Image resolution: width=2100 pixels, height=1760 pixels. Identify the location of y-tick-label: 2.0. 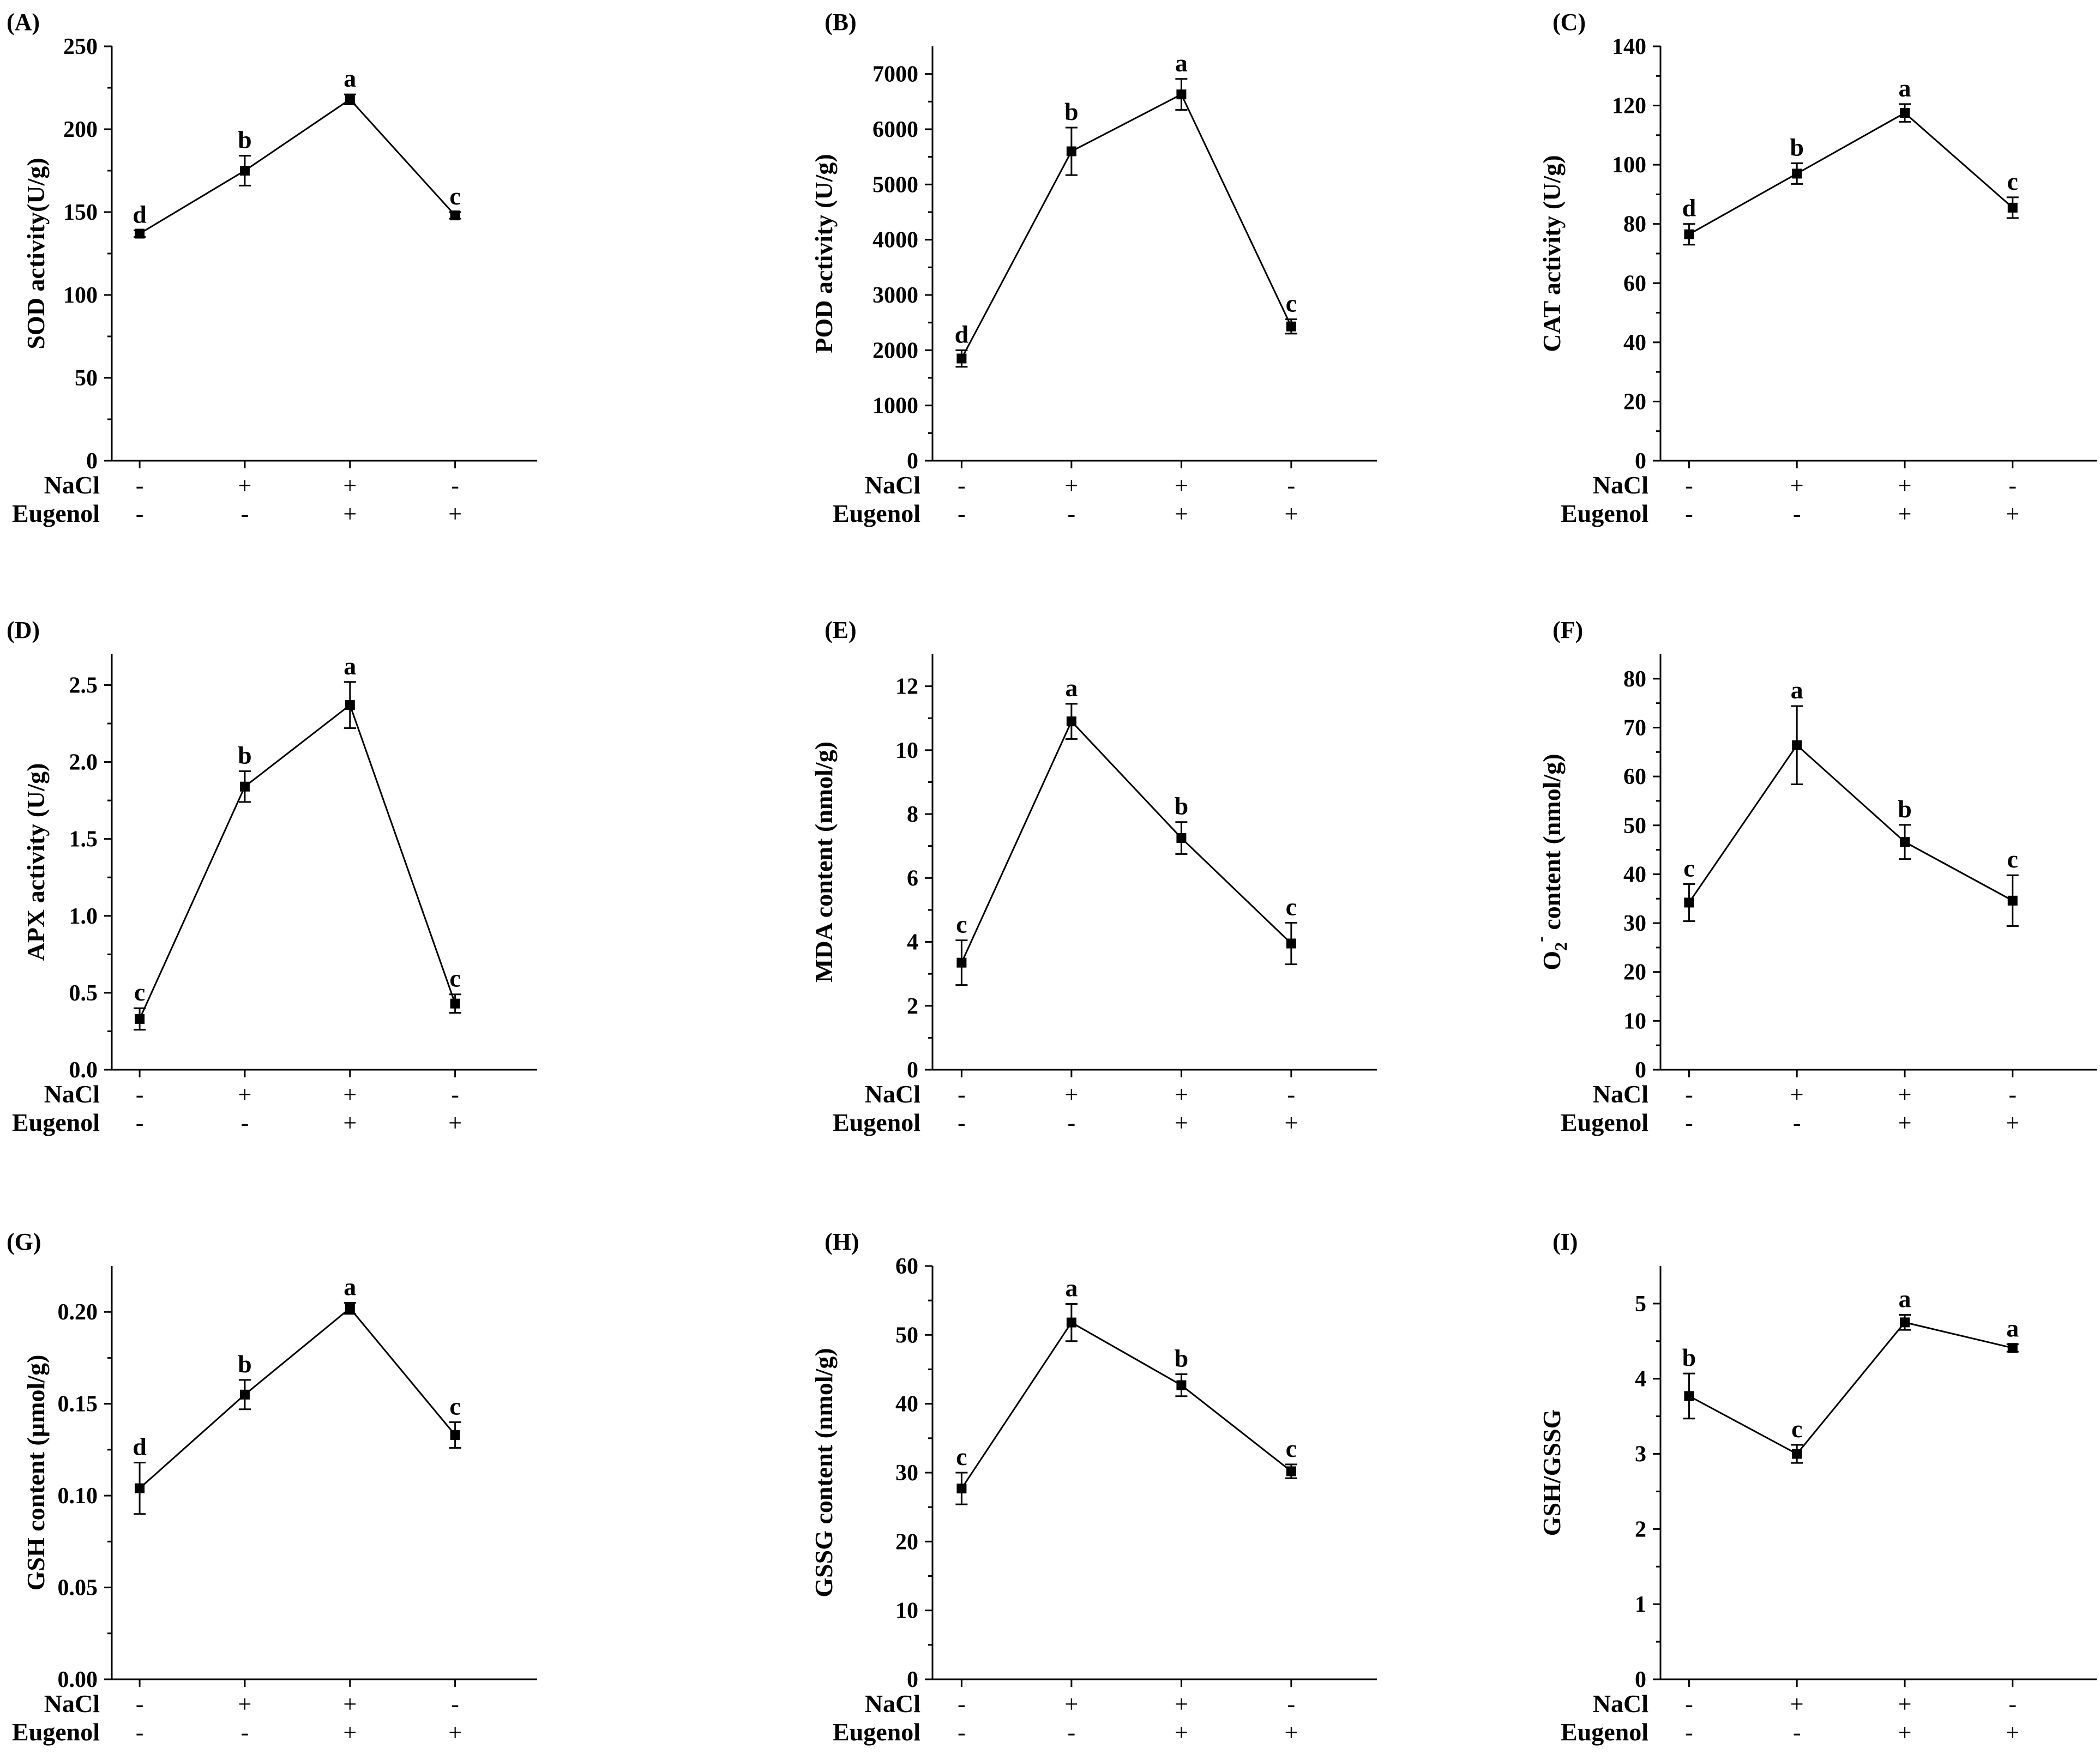
(83, 762).